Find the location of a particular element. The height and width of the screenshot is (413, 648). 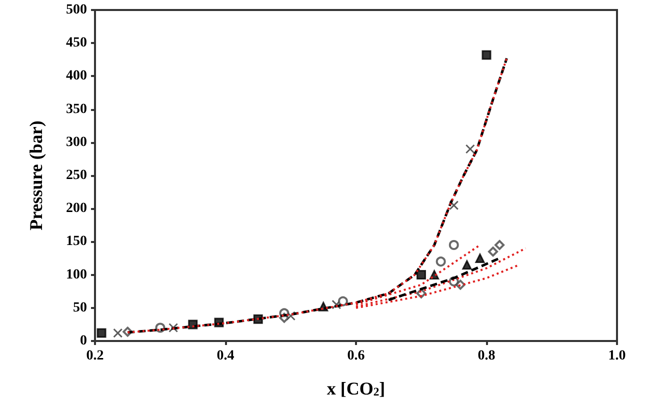

y-tick-label: 350 is located at coordinates (76, 109).